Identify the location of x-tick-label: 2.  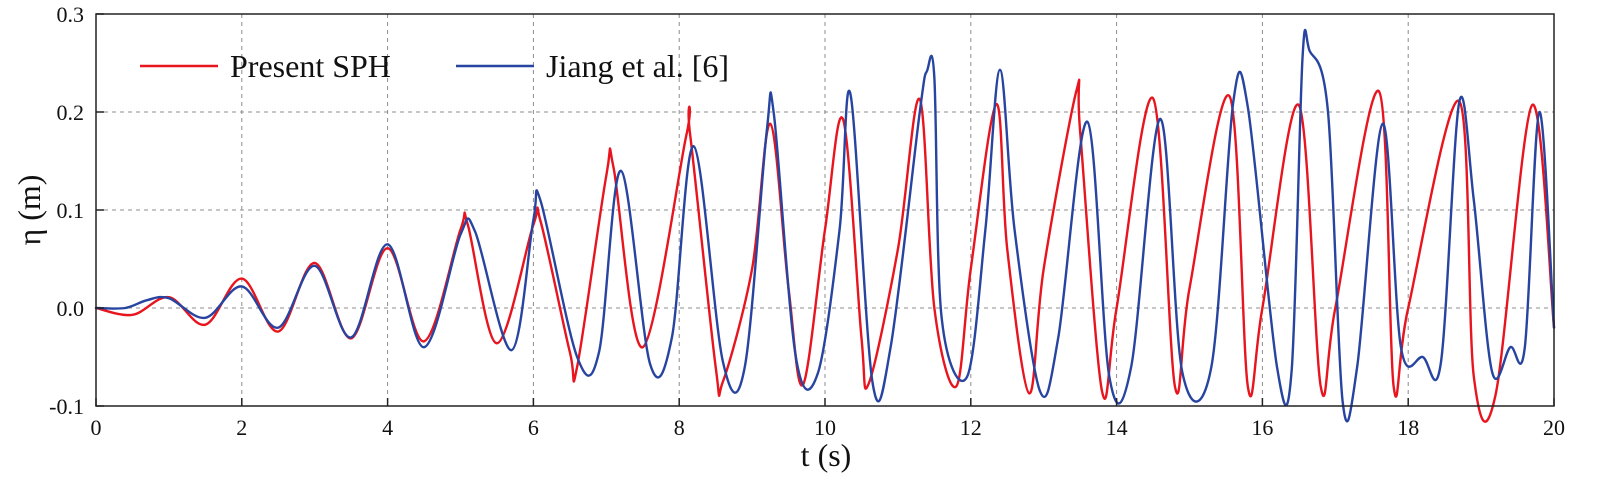
(241, 427).